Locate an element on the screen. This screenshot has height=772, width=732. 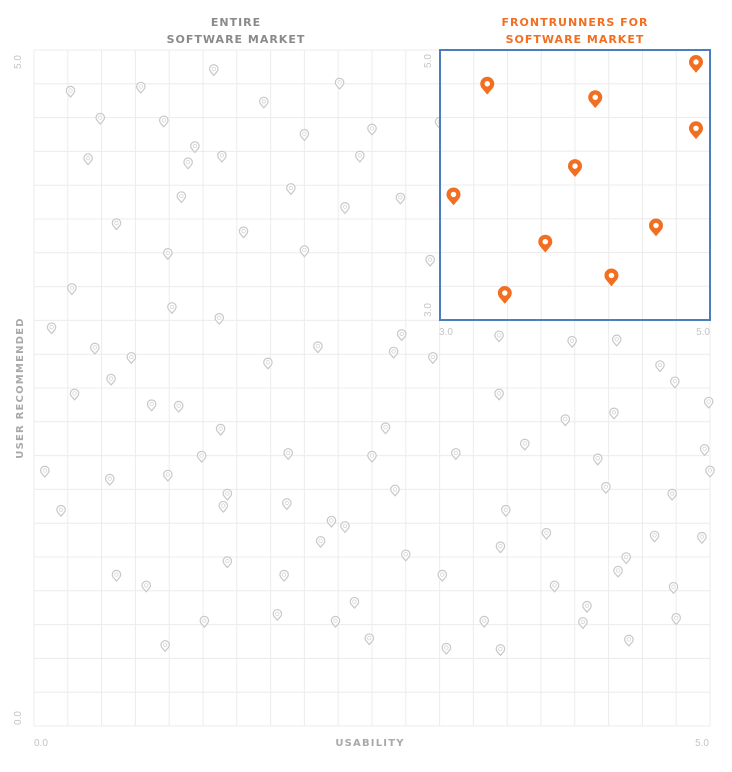
main-title-line-2: SOFTWARE MARKET is located at coordinates (236, 39).